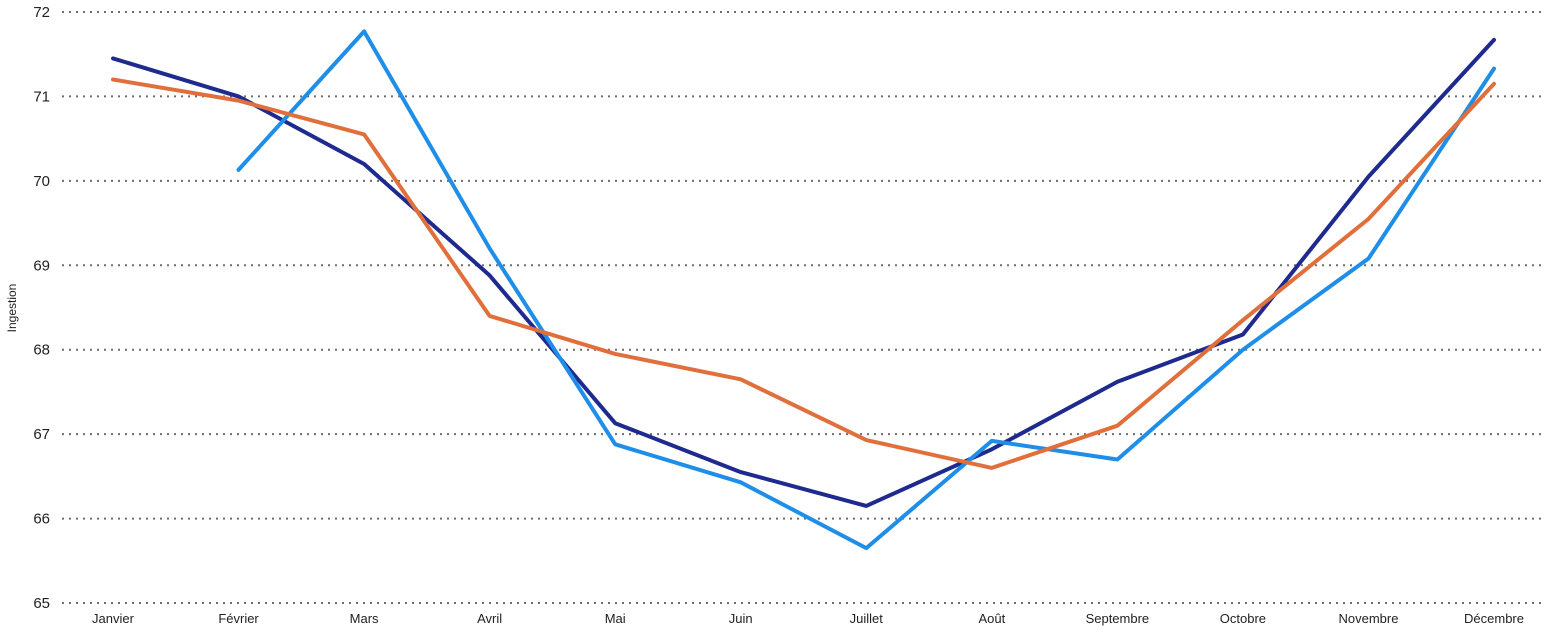  What do you see at coordinates (364, 618) in the screenshot?
I see `x-tick-label: Mars` at bounding box center [364, 618].